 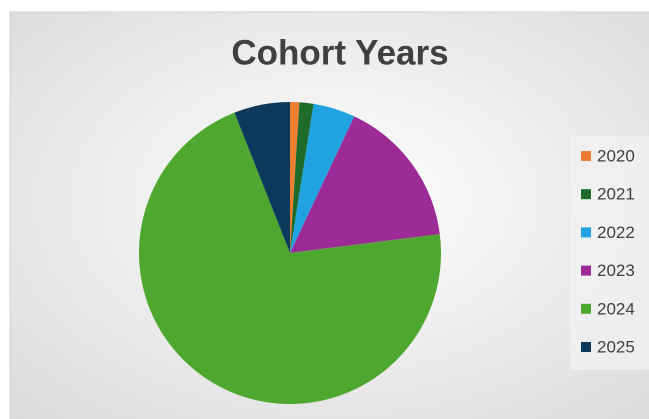 I want to click on legend-label: 2022, so click(x=616, y=232).